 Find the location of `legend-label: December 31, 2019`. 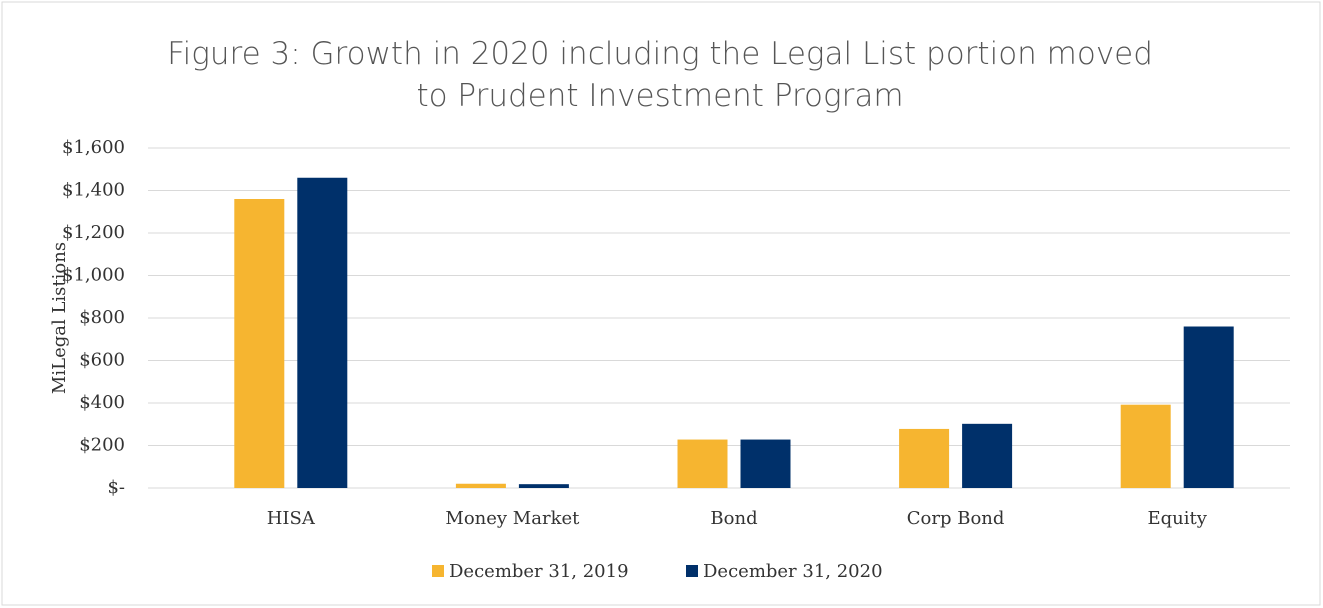

legend-label: December 31, 2019 is located at coordinates (539, 571).